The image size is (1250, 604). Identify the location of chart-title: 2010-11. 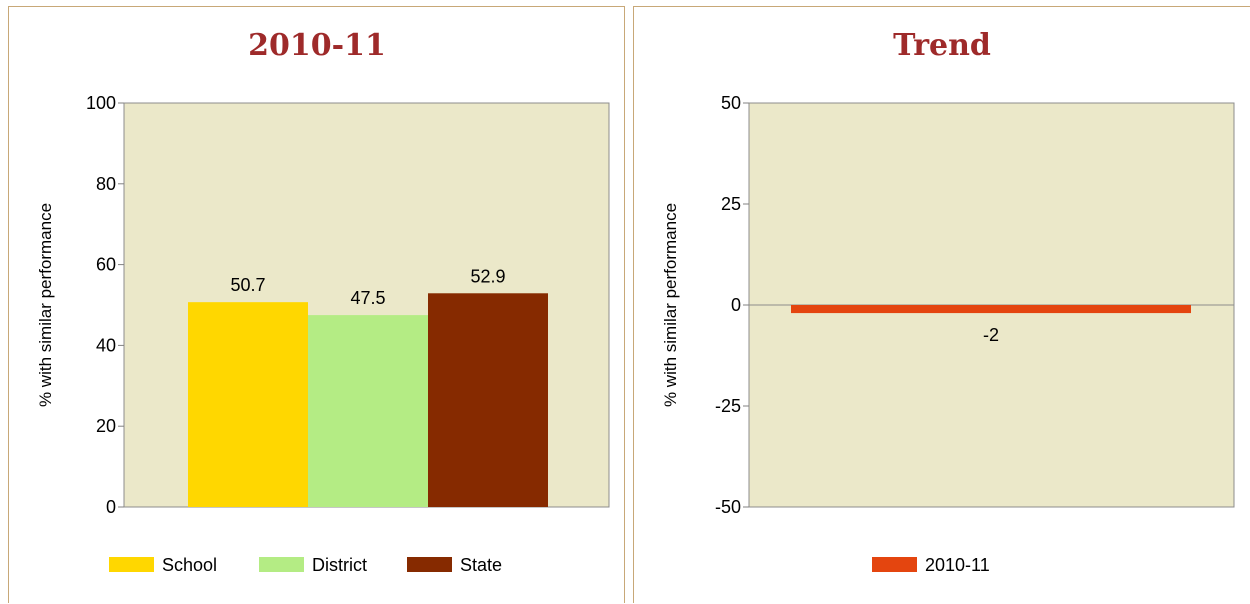
(317, 45).